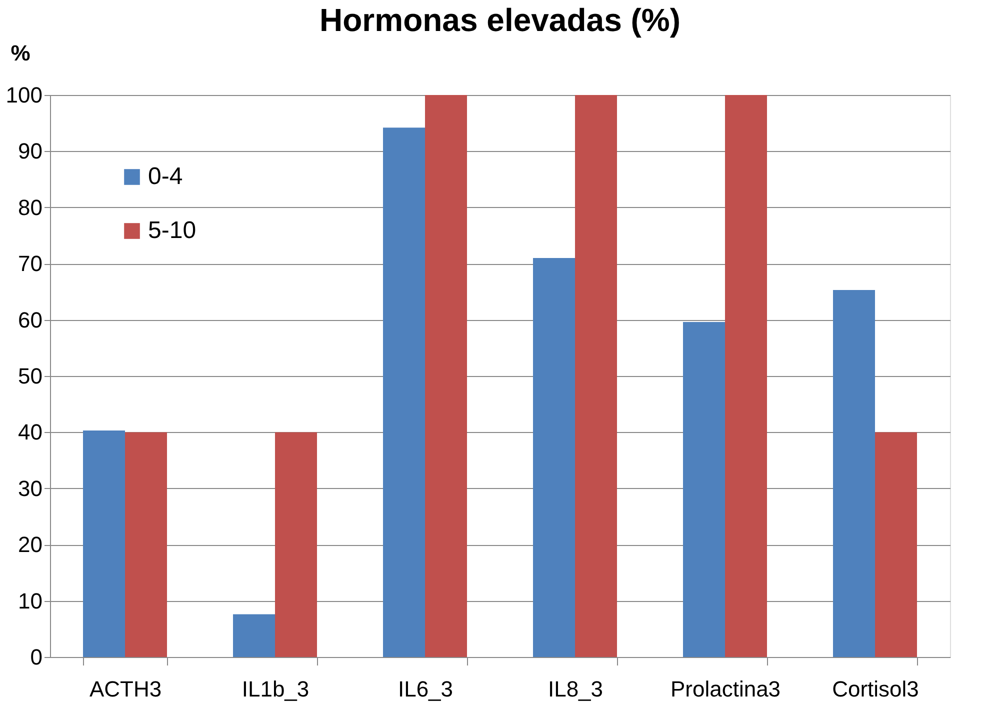  I want to click on y-tick-label: 30, so click(30, 488).